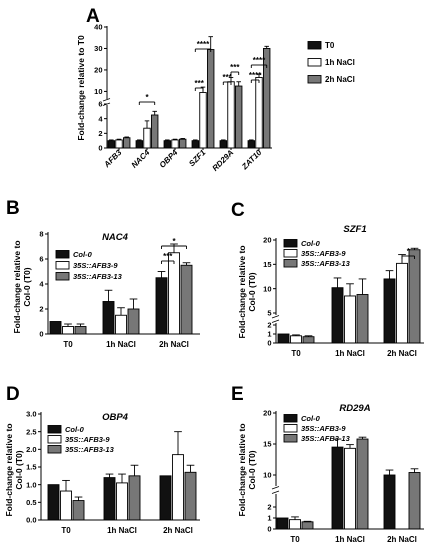  What do you see at coordinates (251, 160) in the screenshot?
I see `panelA-xtick-group: ZAT10` at bounding box center [251, 160].